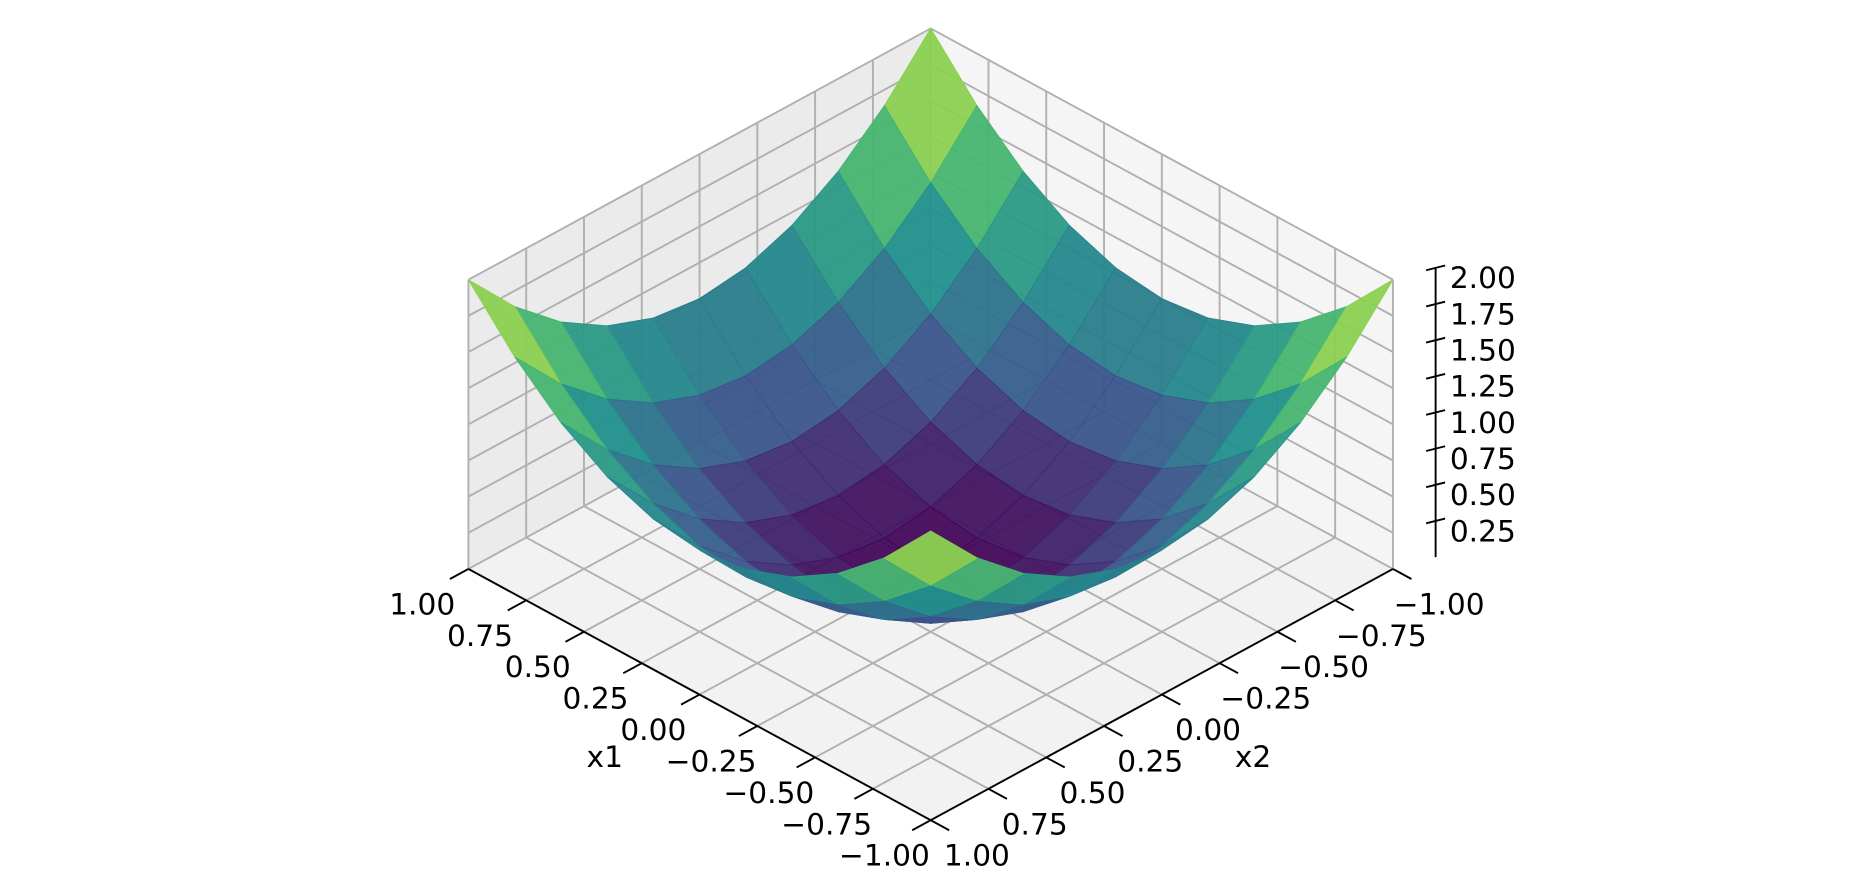 Image resolution: width=1859 pixels, height=870 pixels. Describe the element at coordinates (1381, 635) in the screenshot. I see `y-tick-label: −0.75` at that location.